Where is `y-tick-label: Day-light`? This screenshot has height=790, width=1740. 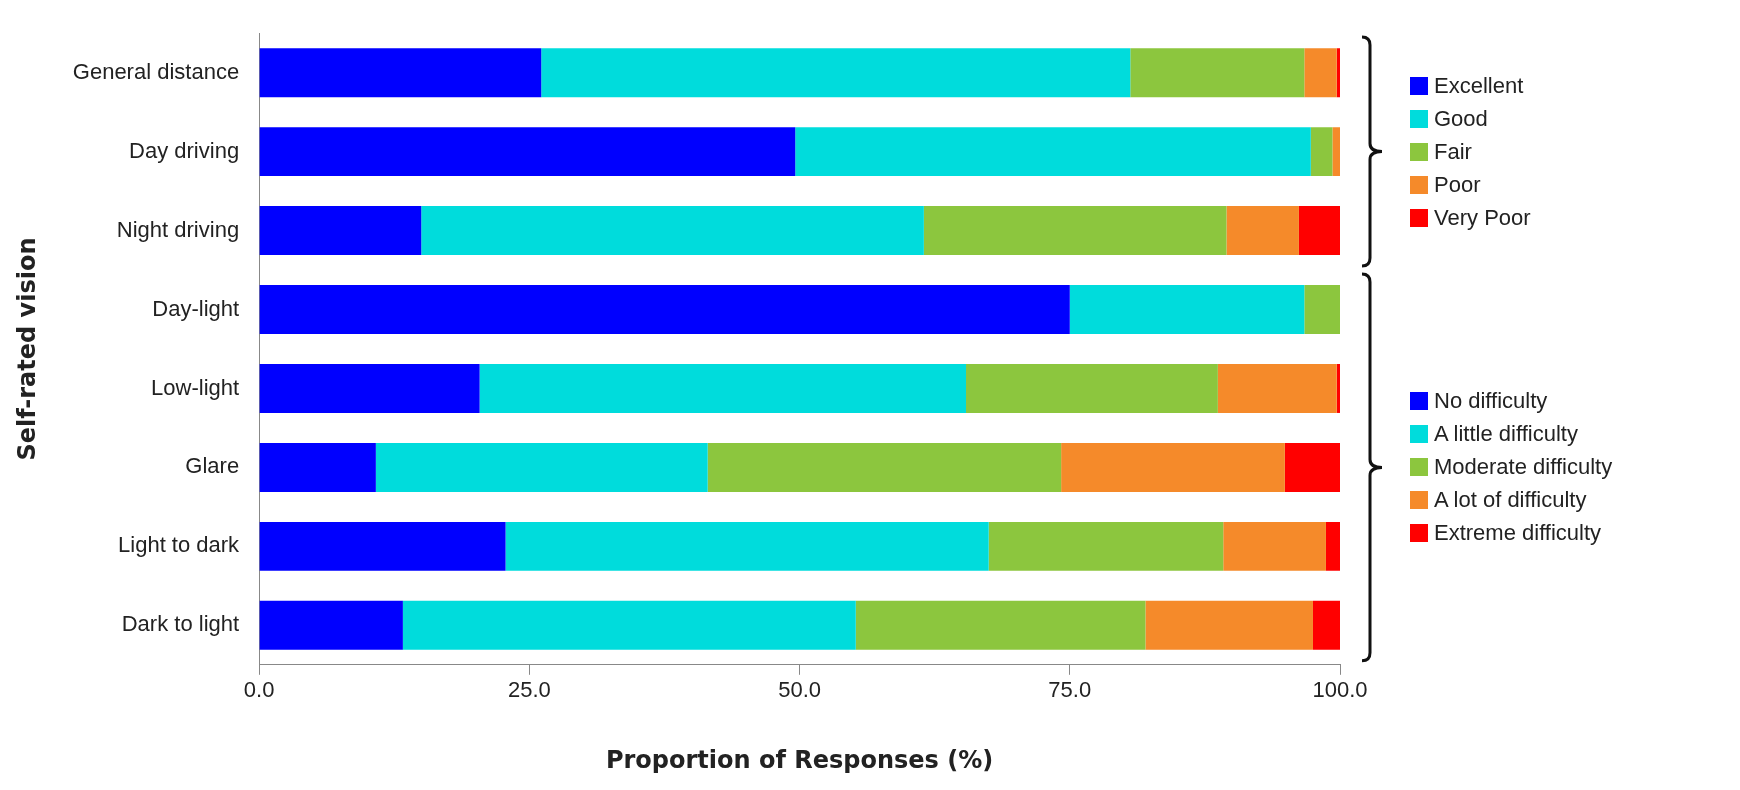 y-tick-label: Day-light is located at coordinates (196, 308).